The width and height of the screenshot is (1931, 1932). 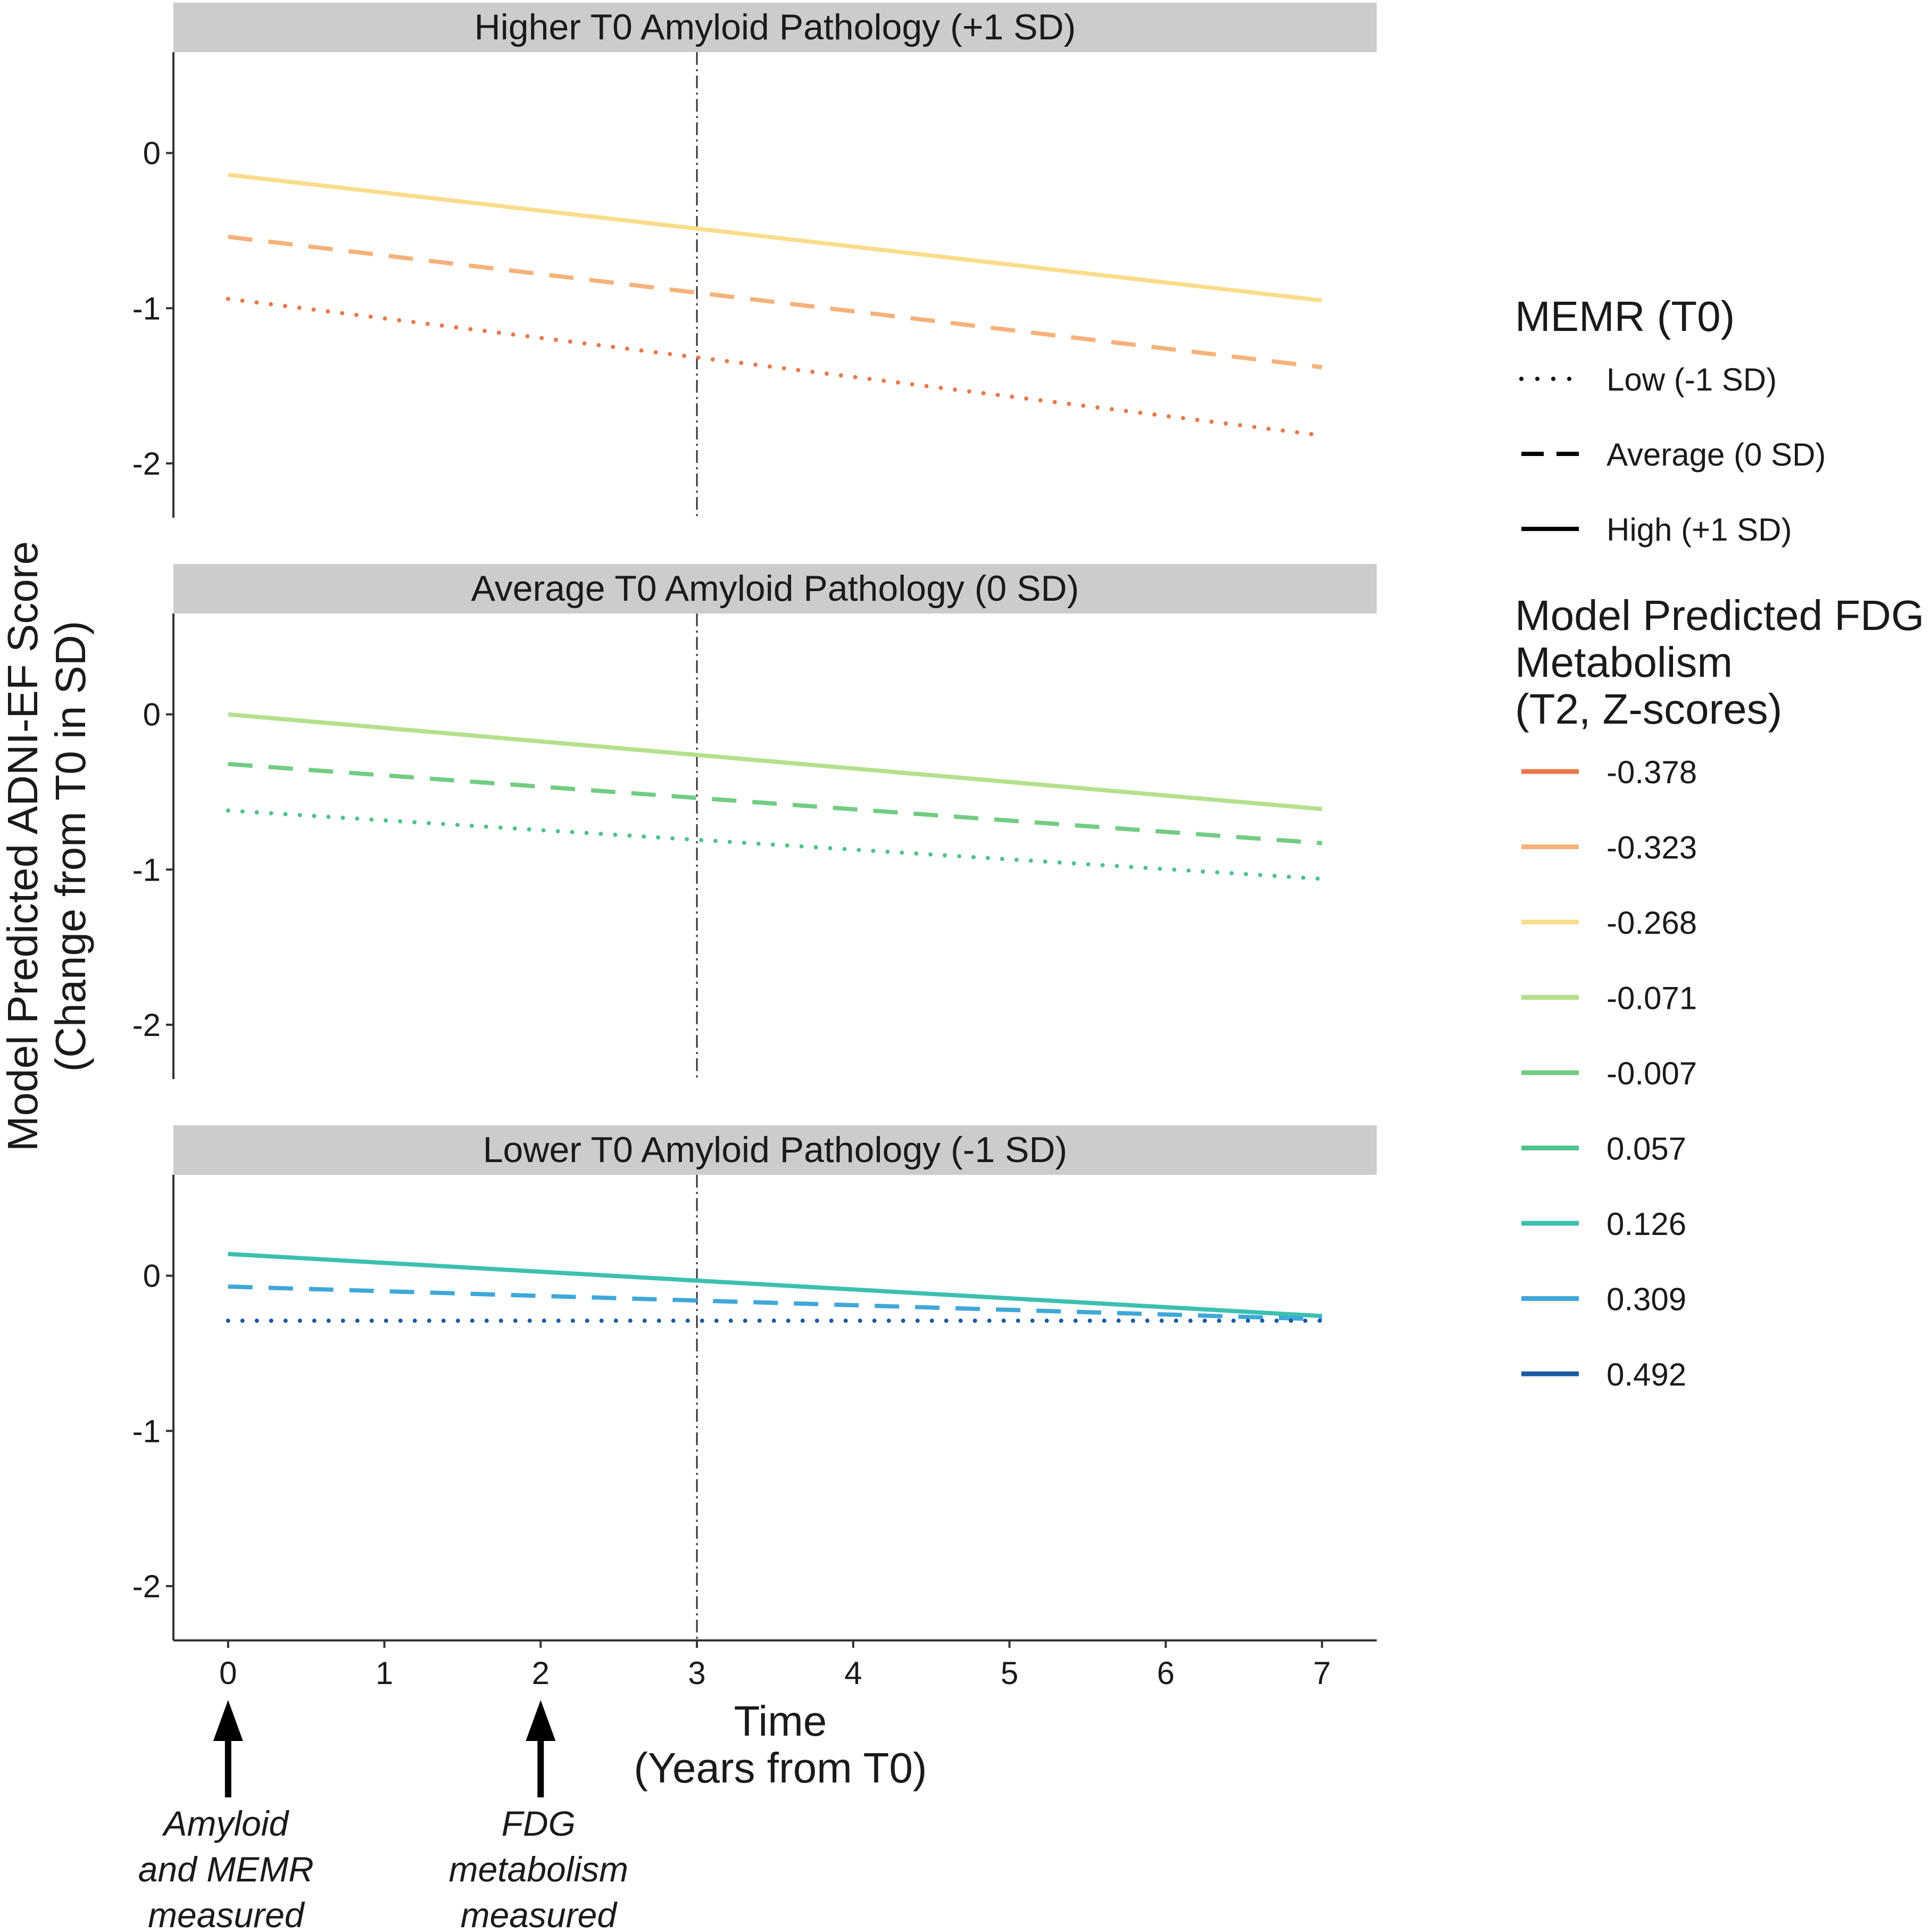 What do you see at coordinates (1624, 663) in the screenshot?
I see `legend-fdg-title: Metabolism` at bounding box center [1624, 663].